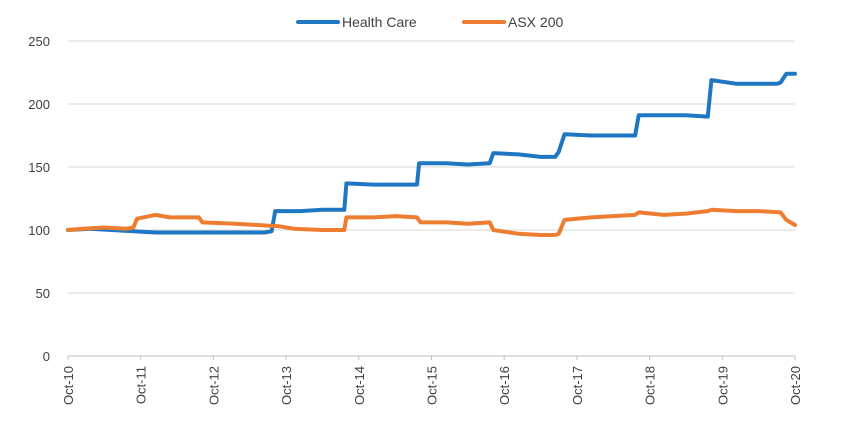 This screenshot has height=436, width=849. Describe the element at coordinates (39, 230) in the screenshot. I see `y-tick-label: 100` at that location.